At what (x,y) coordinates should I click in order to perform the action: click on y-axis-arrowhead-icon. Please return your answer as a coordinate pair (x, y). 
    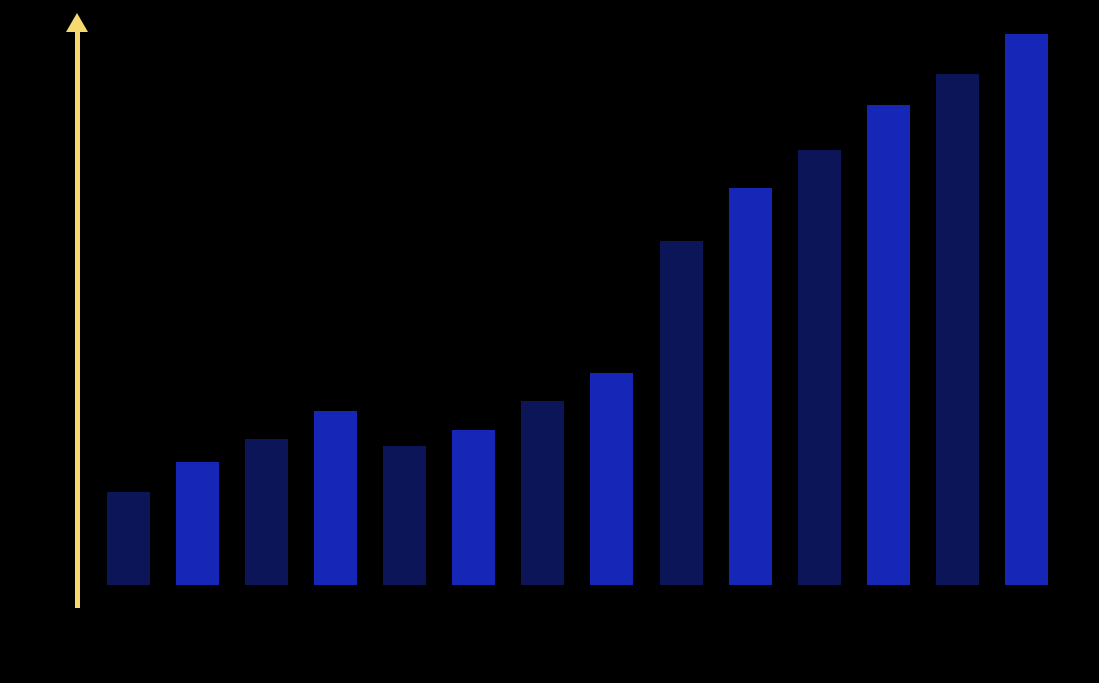
    Looking at the image, I should click on (77, 22).